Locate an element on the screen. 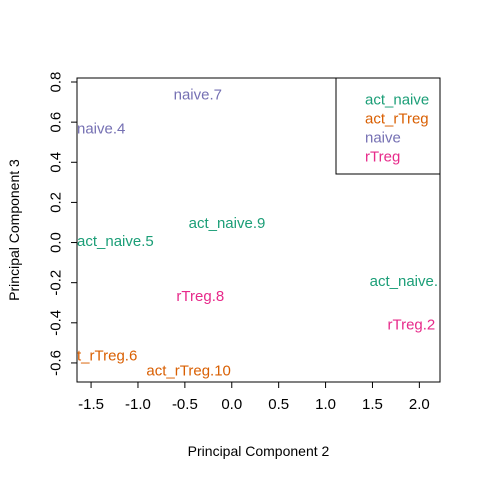  point-label: t_rTreg.6 is located at coordinates (107, 355).